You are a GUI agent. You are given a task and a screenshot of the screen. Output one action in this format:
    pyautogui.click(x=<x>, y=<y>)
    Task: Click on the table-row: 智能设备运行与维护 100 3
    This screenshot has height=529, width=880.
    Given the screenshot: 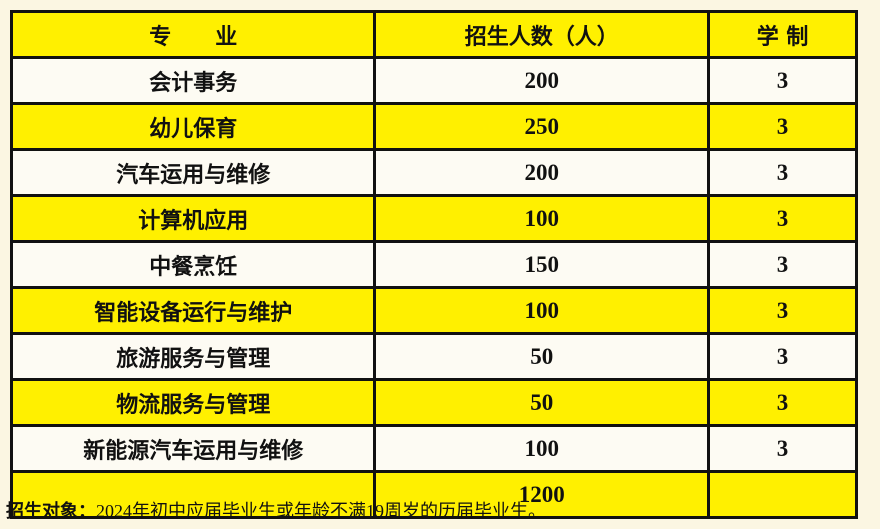 What is the action you would take?
    pyautogui.click(x=433, y=310)
    